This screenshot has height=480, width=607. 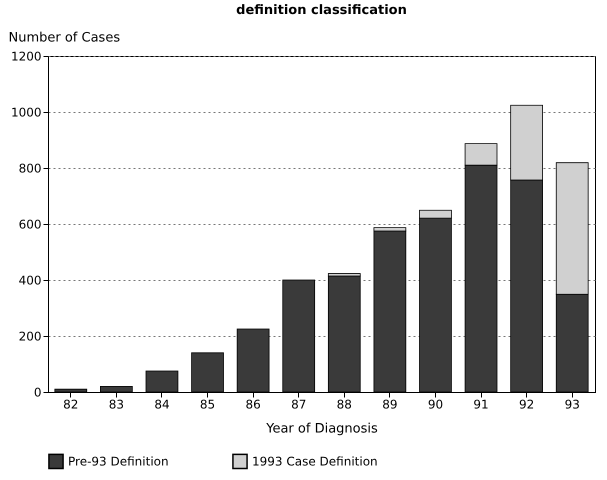 I want to click on x-tick-label: 88, so click(x=344, y=405).